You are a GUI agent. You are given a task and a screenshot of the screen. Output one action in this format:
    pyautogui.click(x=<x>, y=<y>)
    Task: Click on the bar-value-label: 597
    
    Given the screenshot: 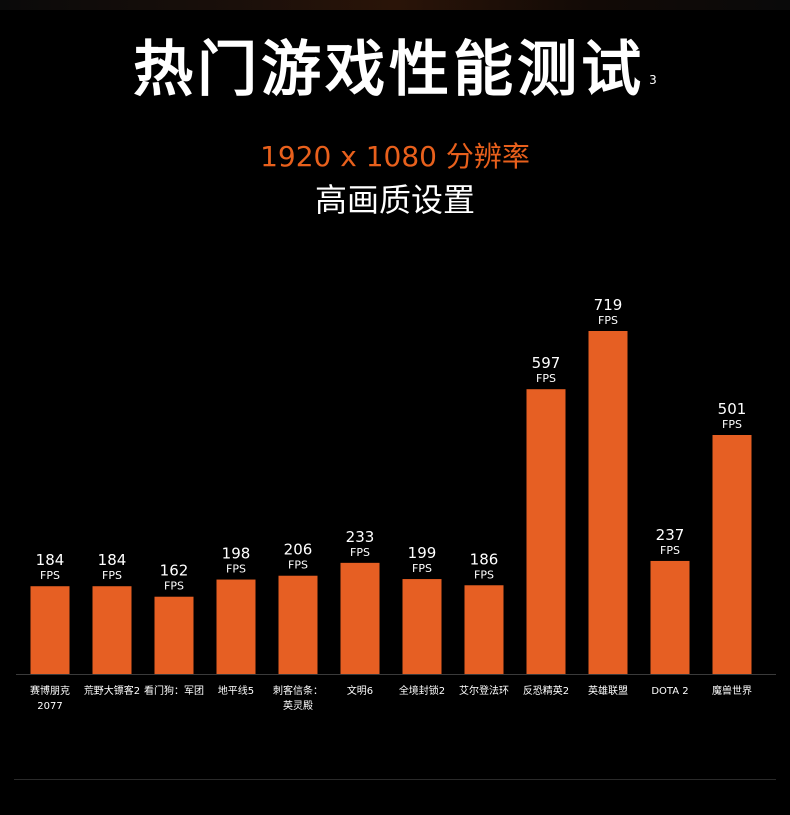 What is the action you would take?
    pyautogui.click(x=546, y=363)
    